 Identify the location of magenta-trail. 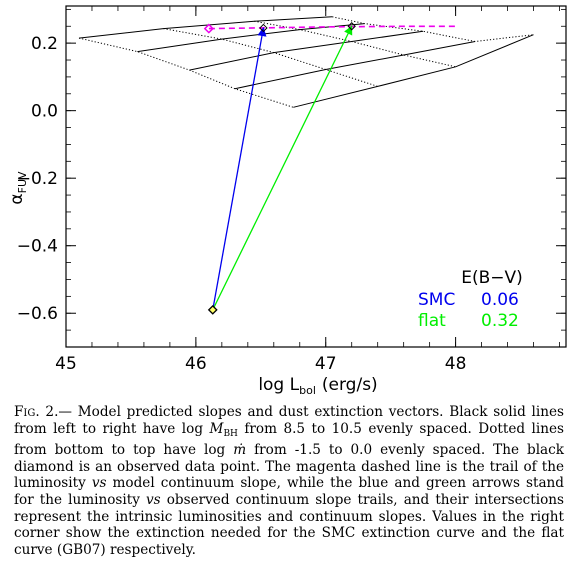
(329, 28).